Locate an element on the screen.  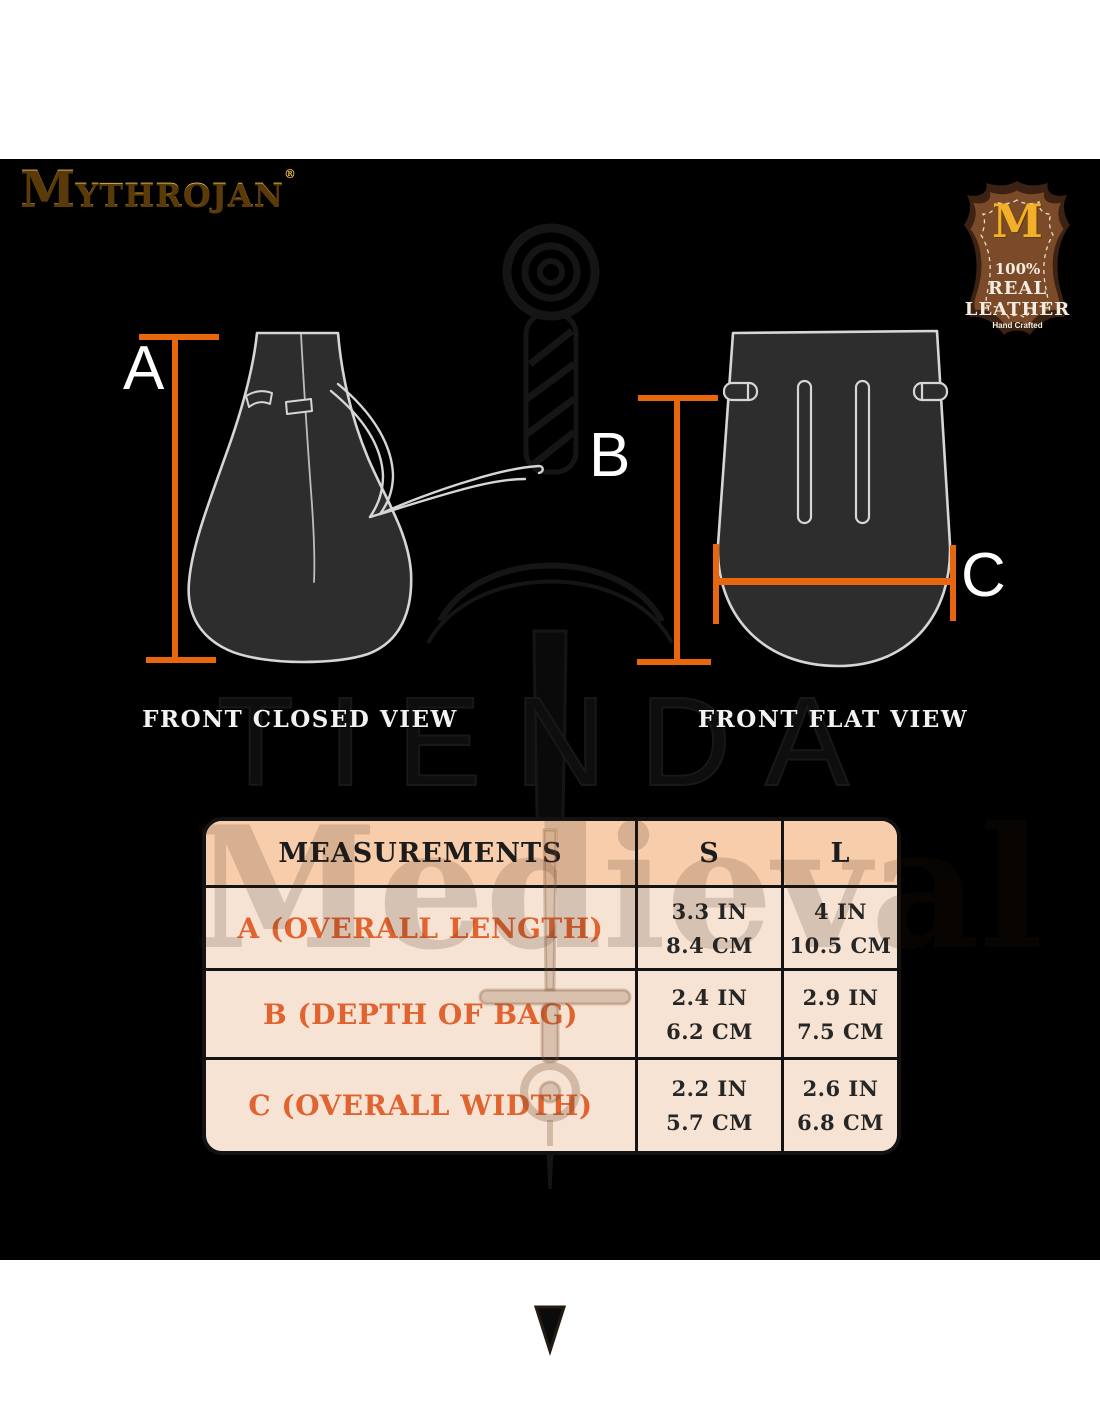
measure-label-c: C is located at coordinates (983, 575).